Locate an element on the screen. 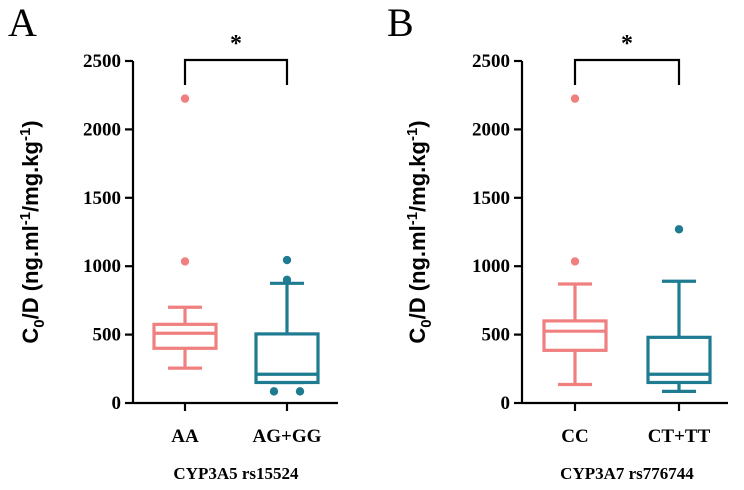 The height and width of the screenshot is (490, 744). box-aa is located at coordinates (185, 232).